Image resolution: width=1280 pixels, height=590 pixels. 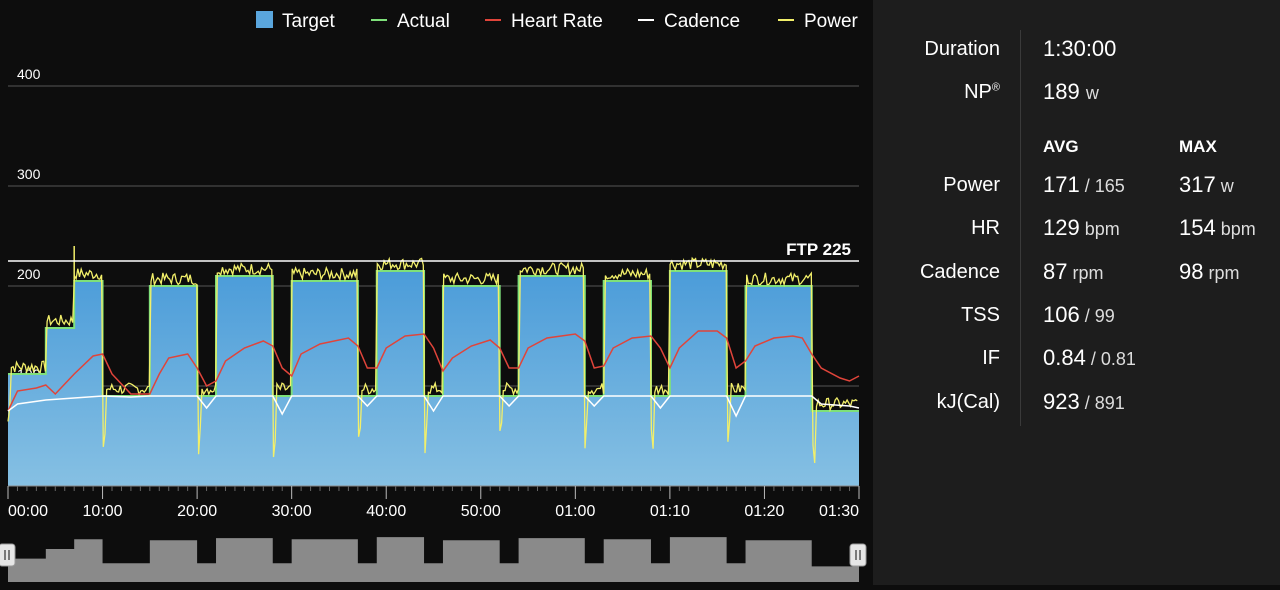 I want to click on cadence-label: Cadence, so click(x=959, y=272).